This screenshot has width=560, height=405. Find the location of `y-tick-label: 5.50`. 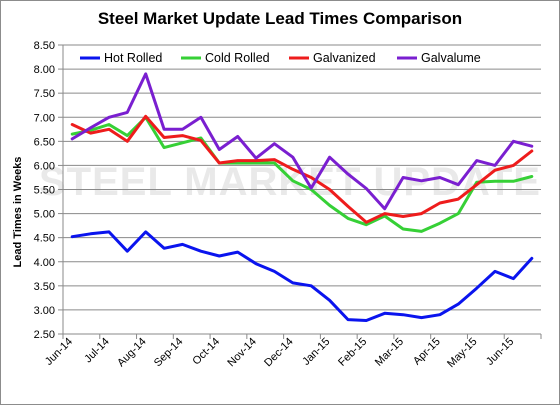

y-tick-label: 5.50 is located at coordinates (44, 191).